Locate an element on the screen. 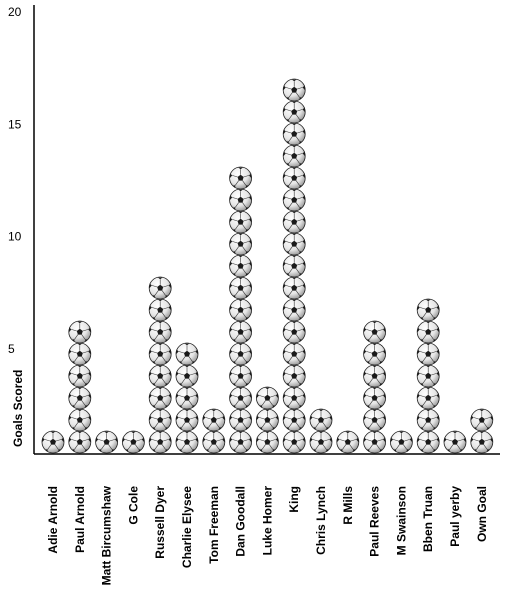 This screenshot has height=602, width=512. x-tick-label: Bben Truan is located at coordinates (428, 519).